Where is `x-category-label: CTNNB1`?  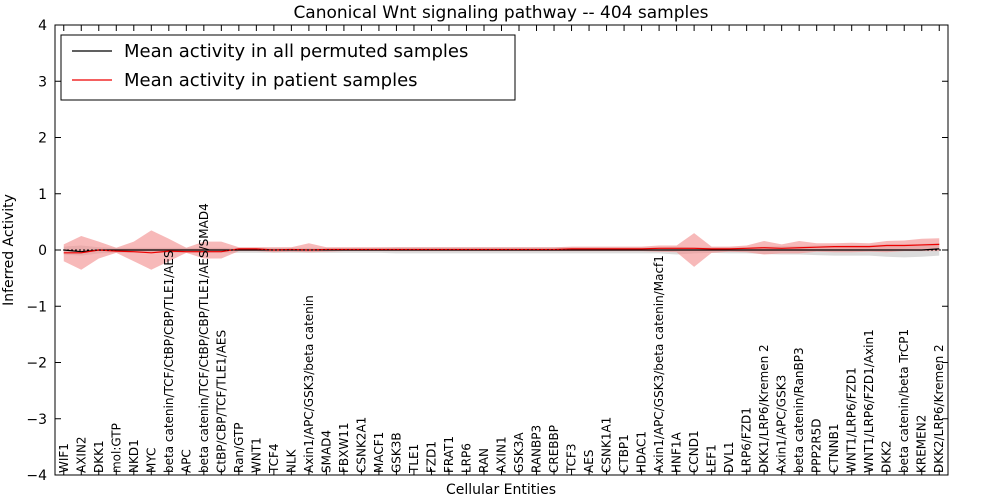
x-category-label: CTNNB1 is located at coordinates (834, 448).